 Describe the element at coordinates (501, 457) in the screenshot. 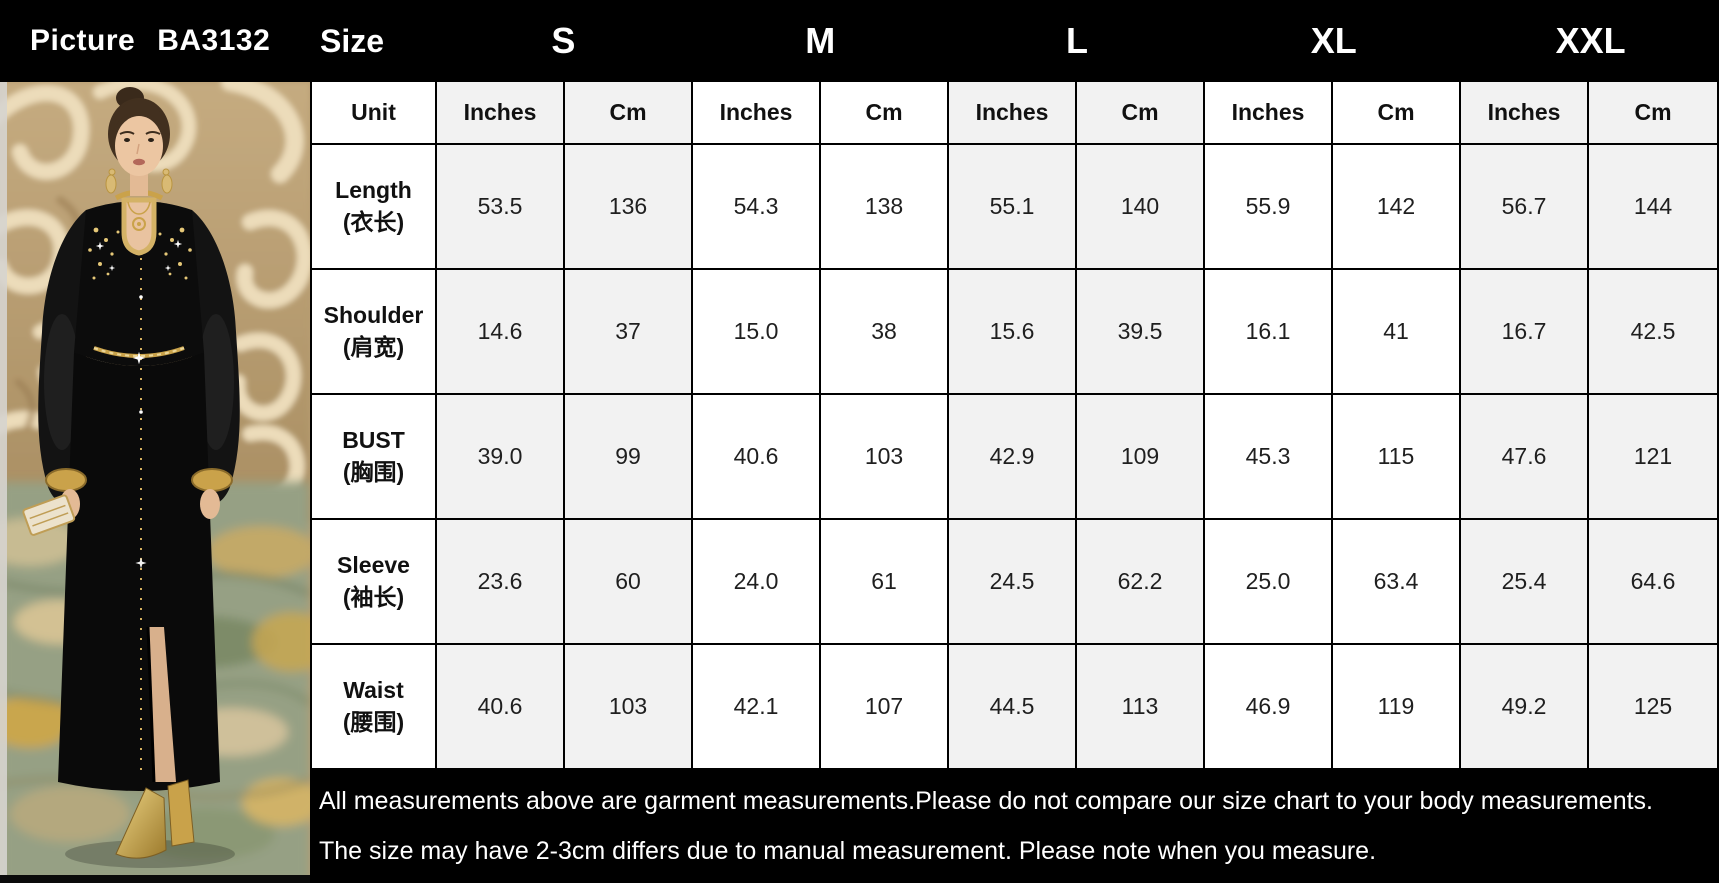

I see `measure-value-cell: 39.0` at that location.